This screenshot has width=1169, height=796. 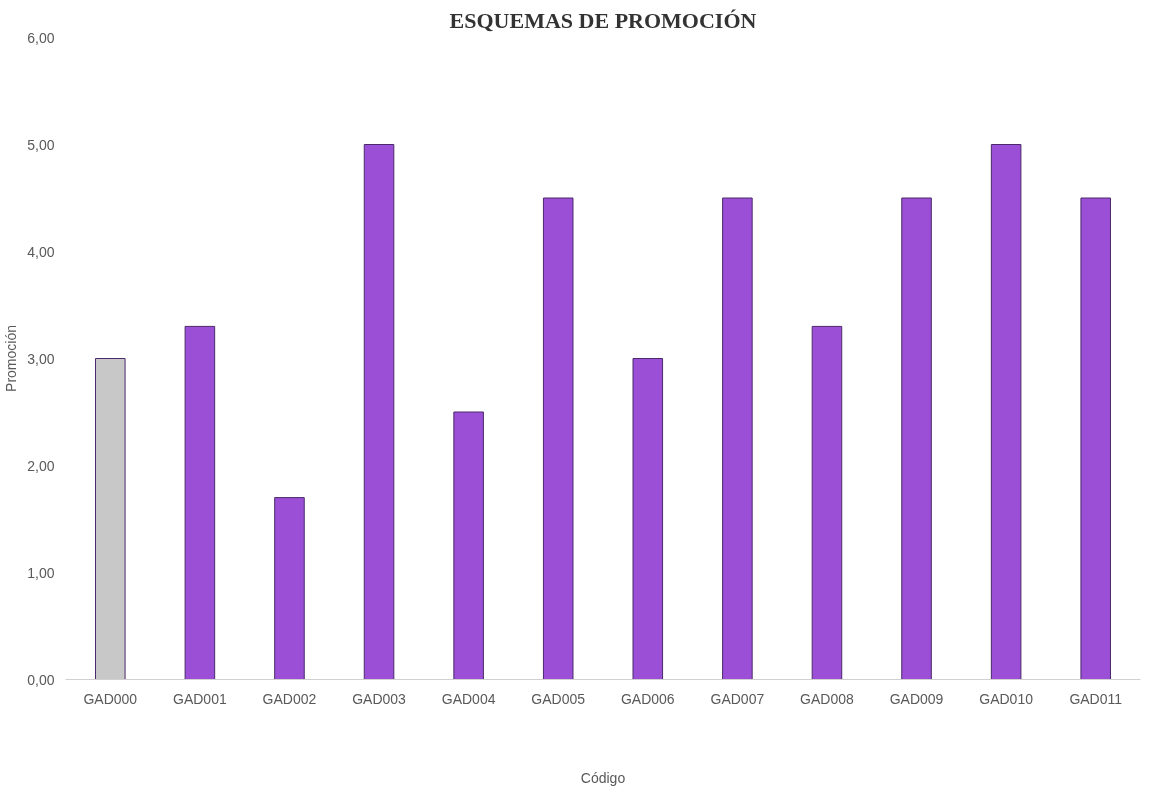 What do you see at coordinates (289, 698) in the screenshot?
I see `x-tick-label: GAD002` at bounding box center [289, 698].